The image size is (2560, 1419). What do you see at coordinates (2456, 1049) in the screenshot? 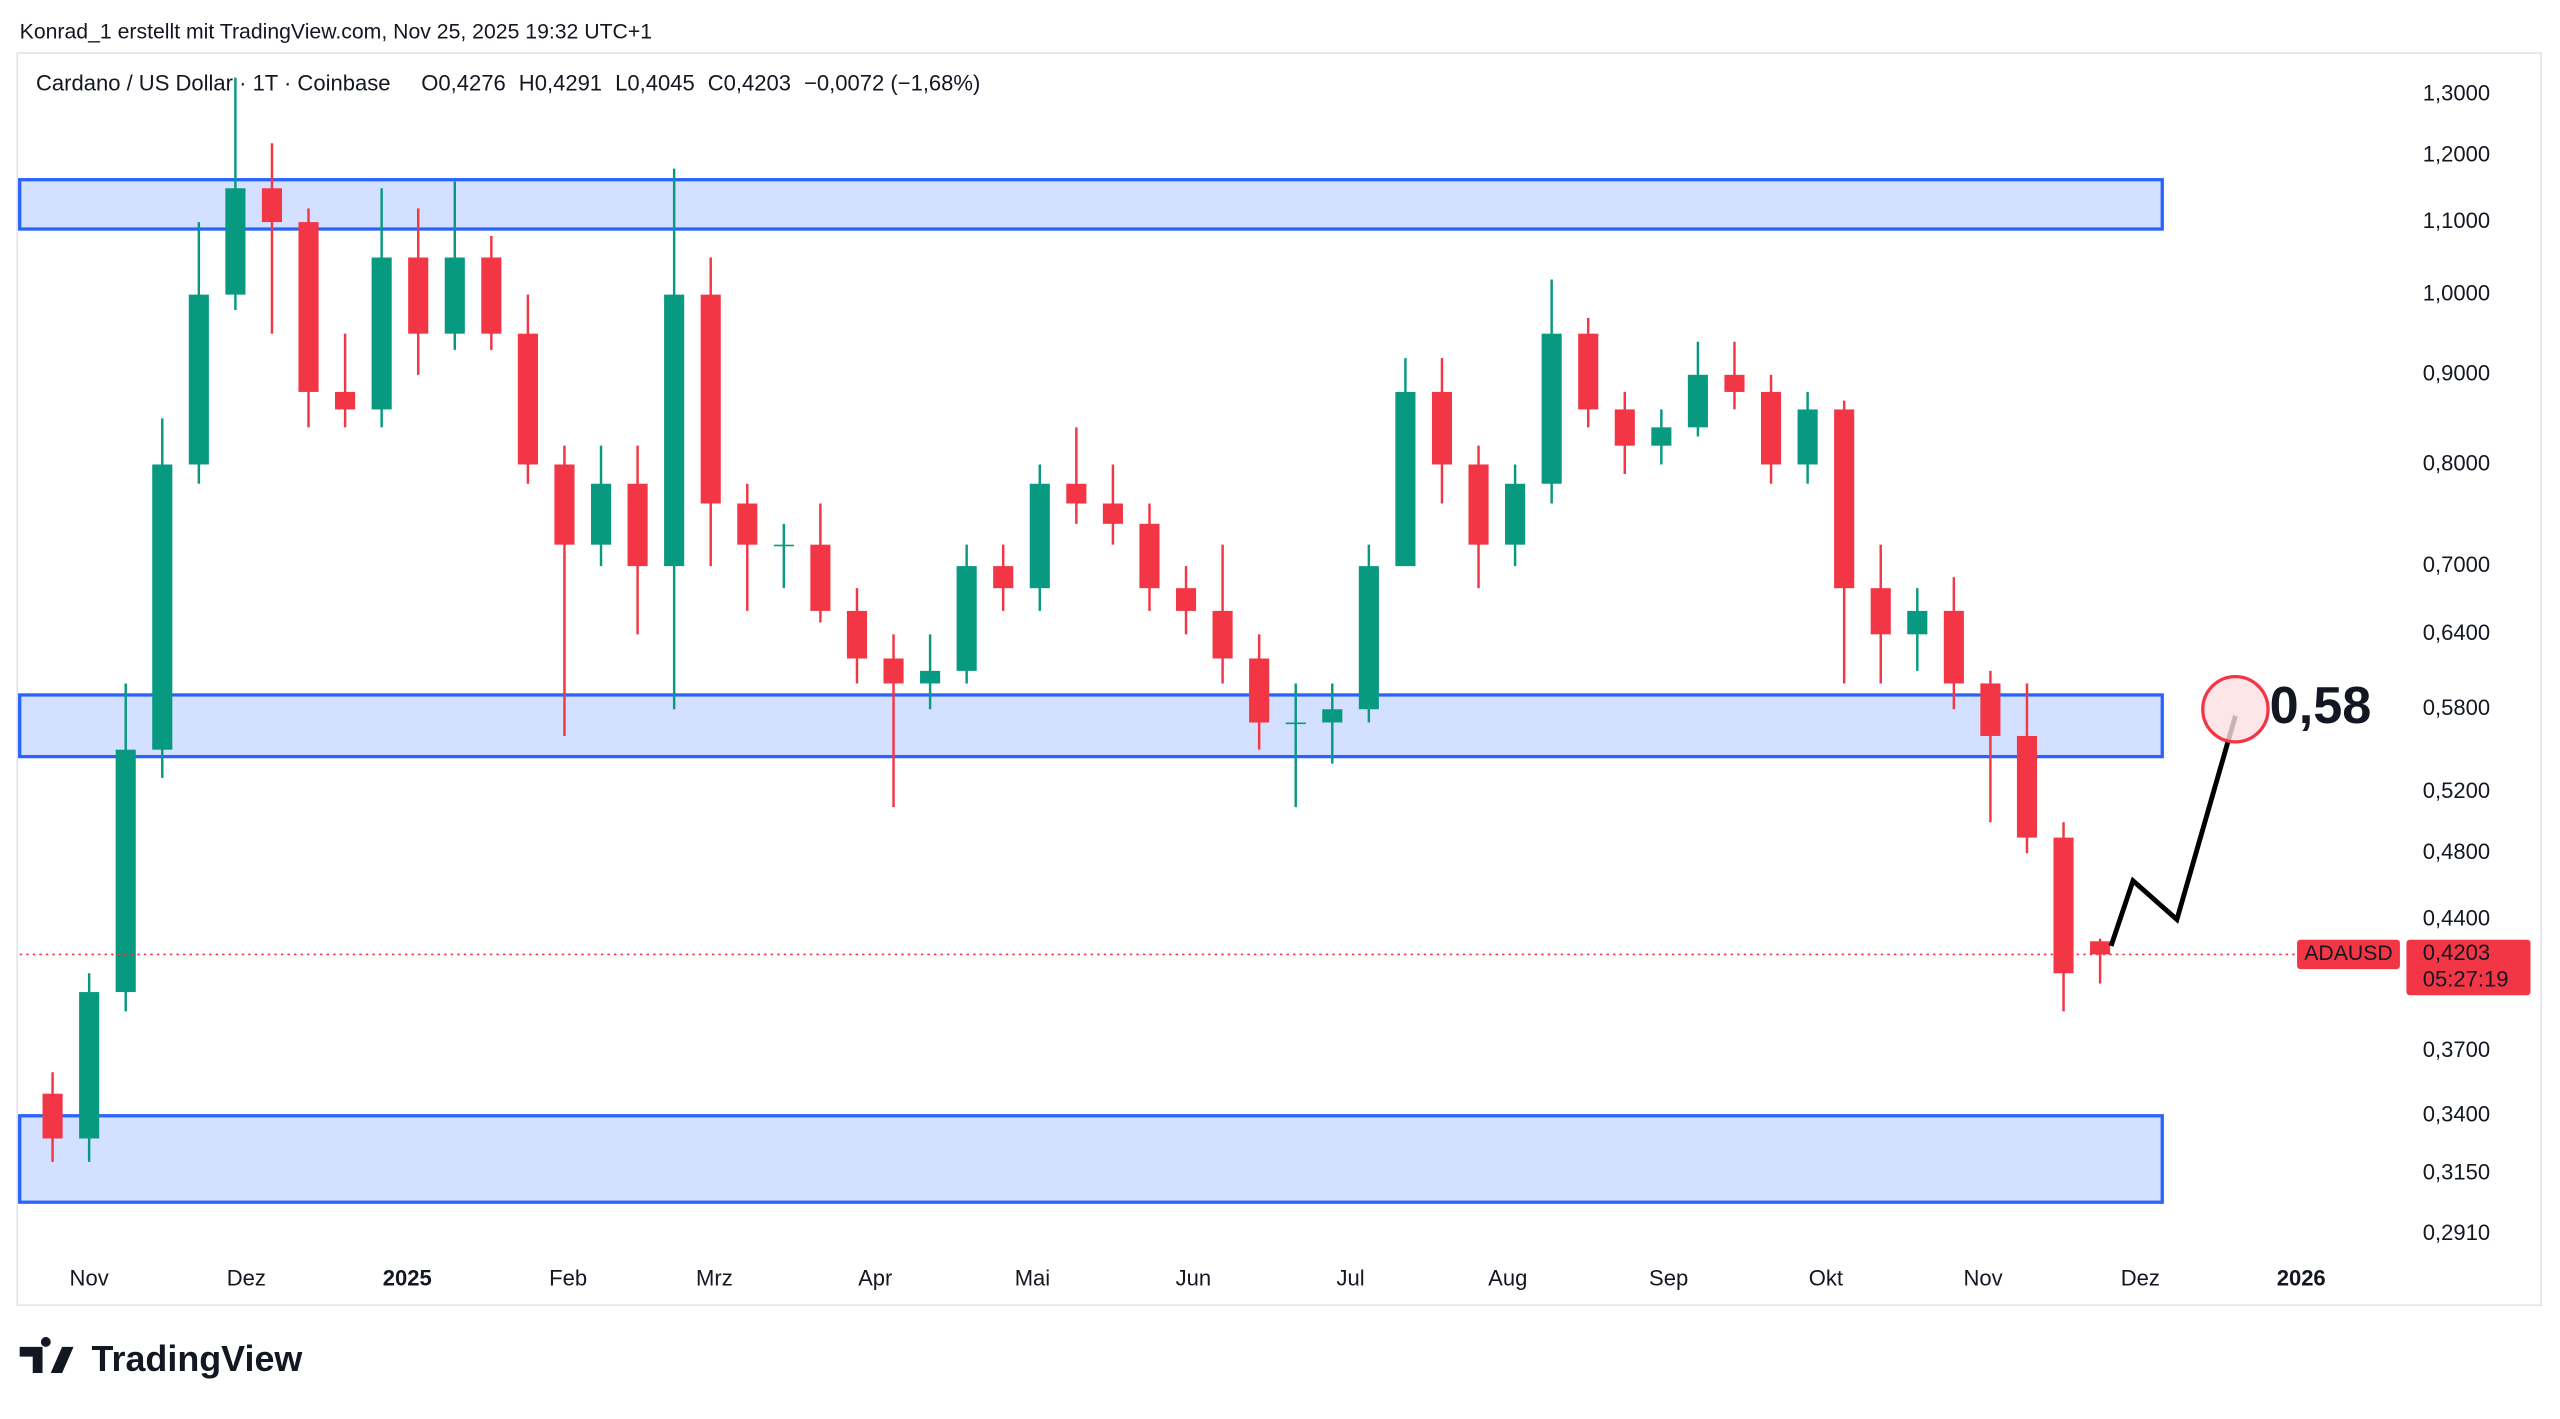
I see `y-tick-label: 0,3700` at bounding box center [2456, 1049].